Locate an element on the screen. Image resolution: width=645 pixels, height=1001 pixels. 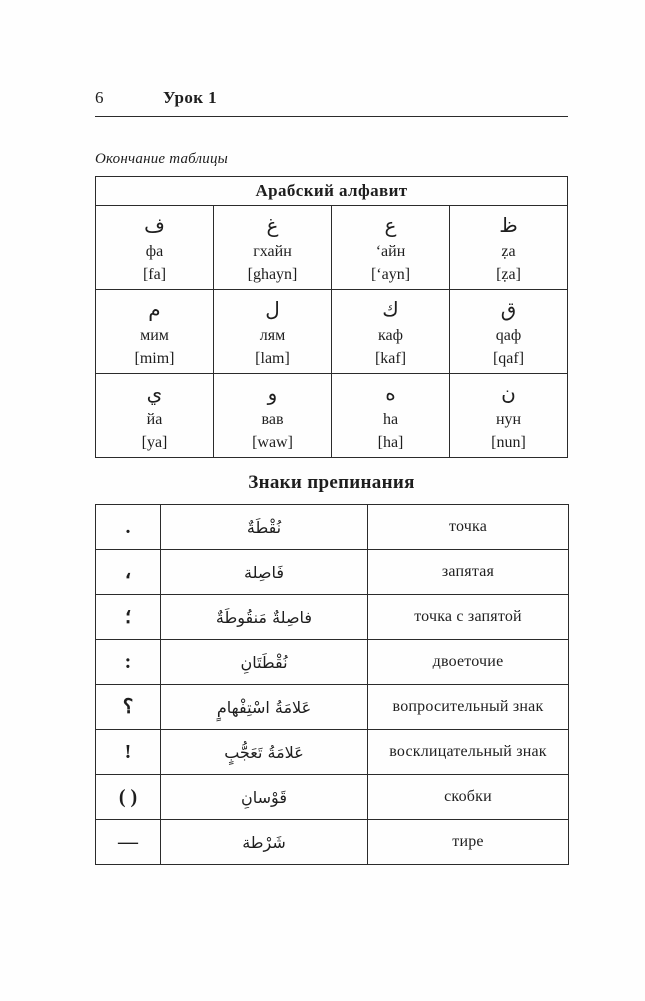
letter-cell: ل лям [lam] is located at coordinates (272, 331).